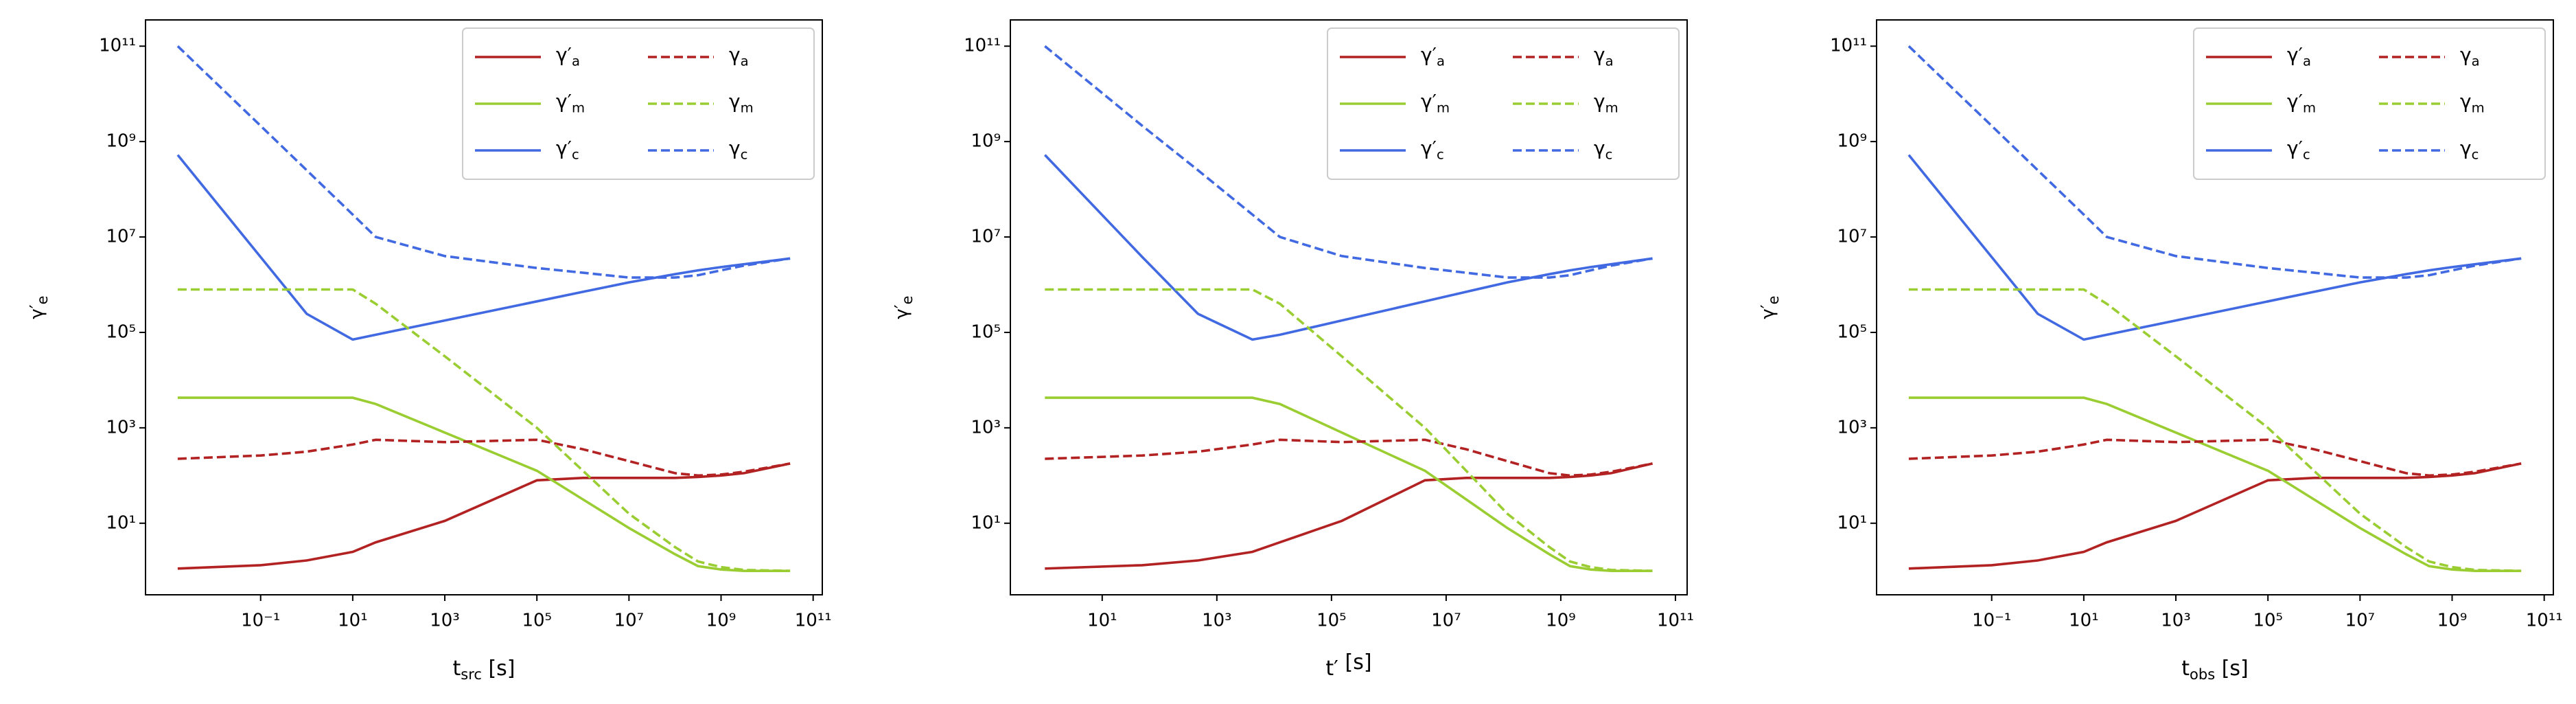 The height and width of the screenshot is (704, 2576). I want to click on x-axis-label: tsrc [s], so click(484, 670).